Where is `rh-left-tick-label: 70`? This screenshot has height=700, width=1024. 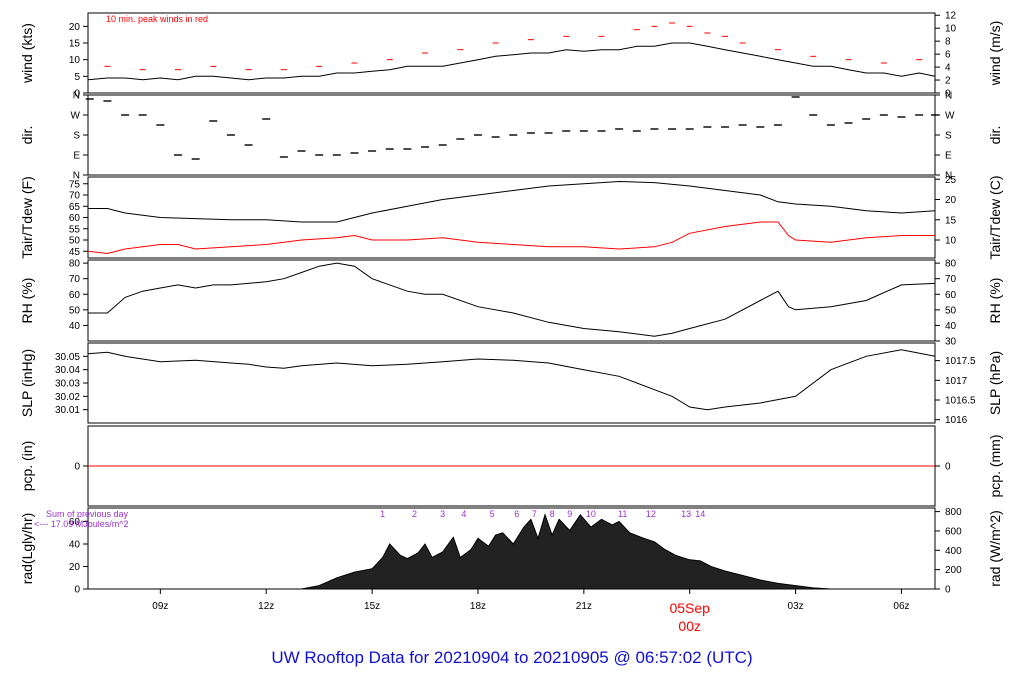 rh-left-tick-label: 70 is located at coordinates (75, 279).